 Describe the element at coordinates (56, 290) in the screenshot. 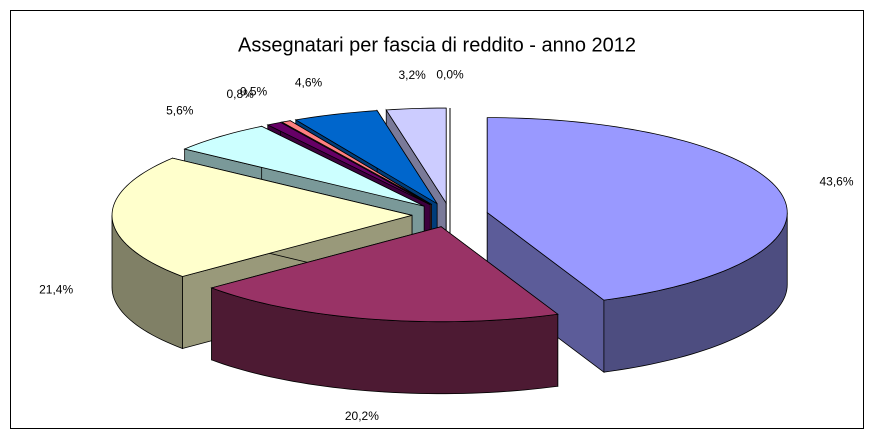

I see `data-label: 21,4%` at that location.